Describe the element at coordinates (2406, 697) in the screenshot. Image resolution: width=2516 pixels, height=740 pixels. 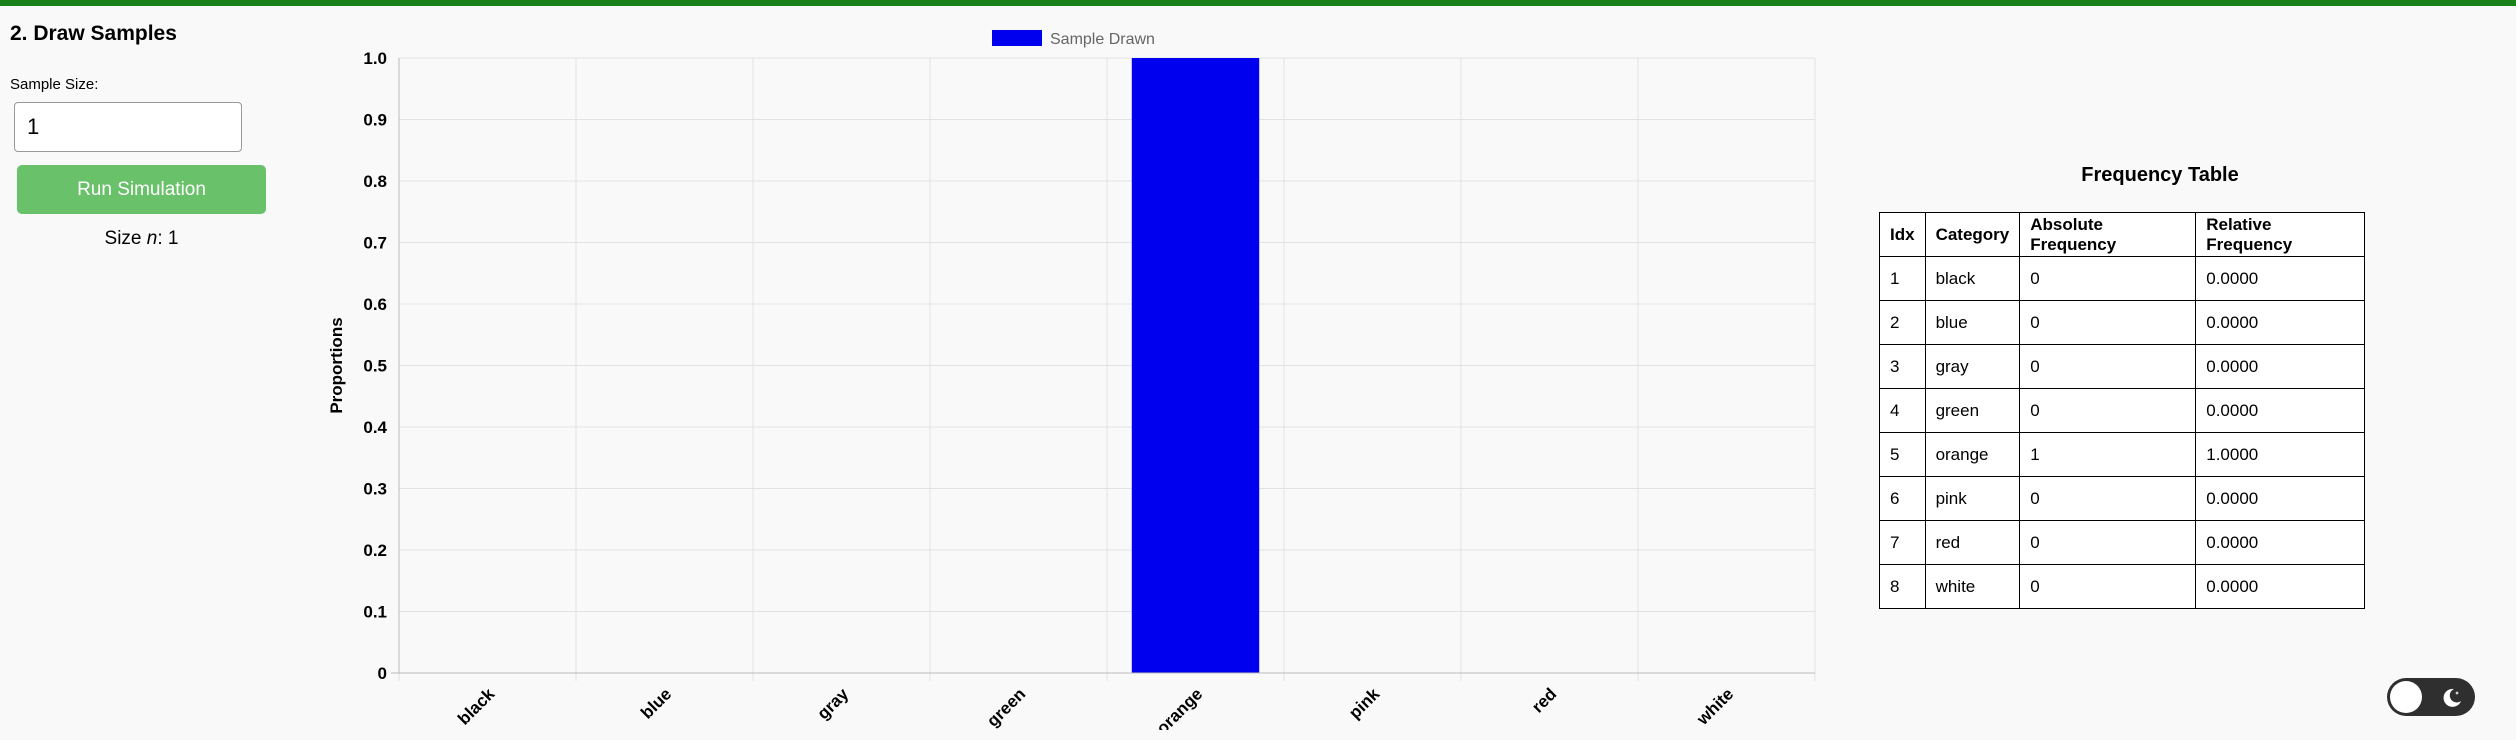
I see `toggle-knob` at that location.